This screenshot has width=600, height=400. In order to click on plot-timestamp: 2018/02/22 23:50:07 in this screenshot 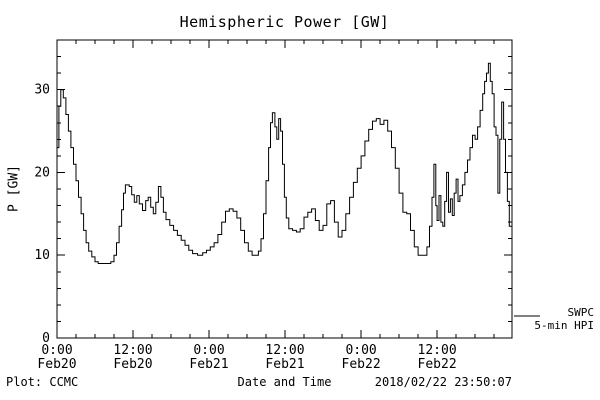, I will do `click(443, 382)`.